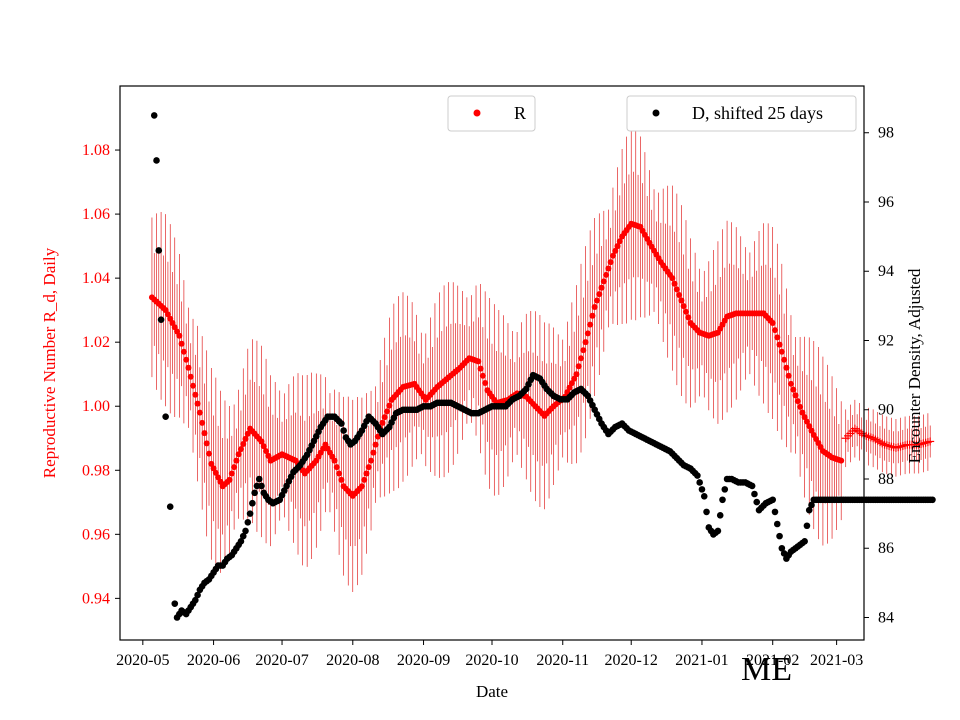  I want to click on x-tick-label: 2021-01, so click(701, 660).